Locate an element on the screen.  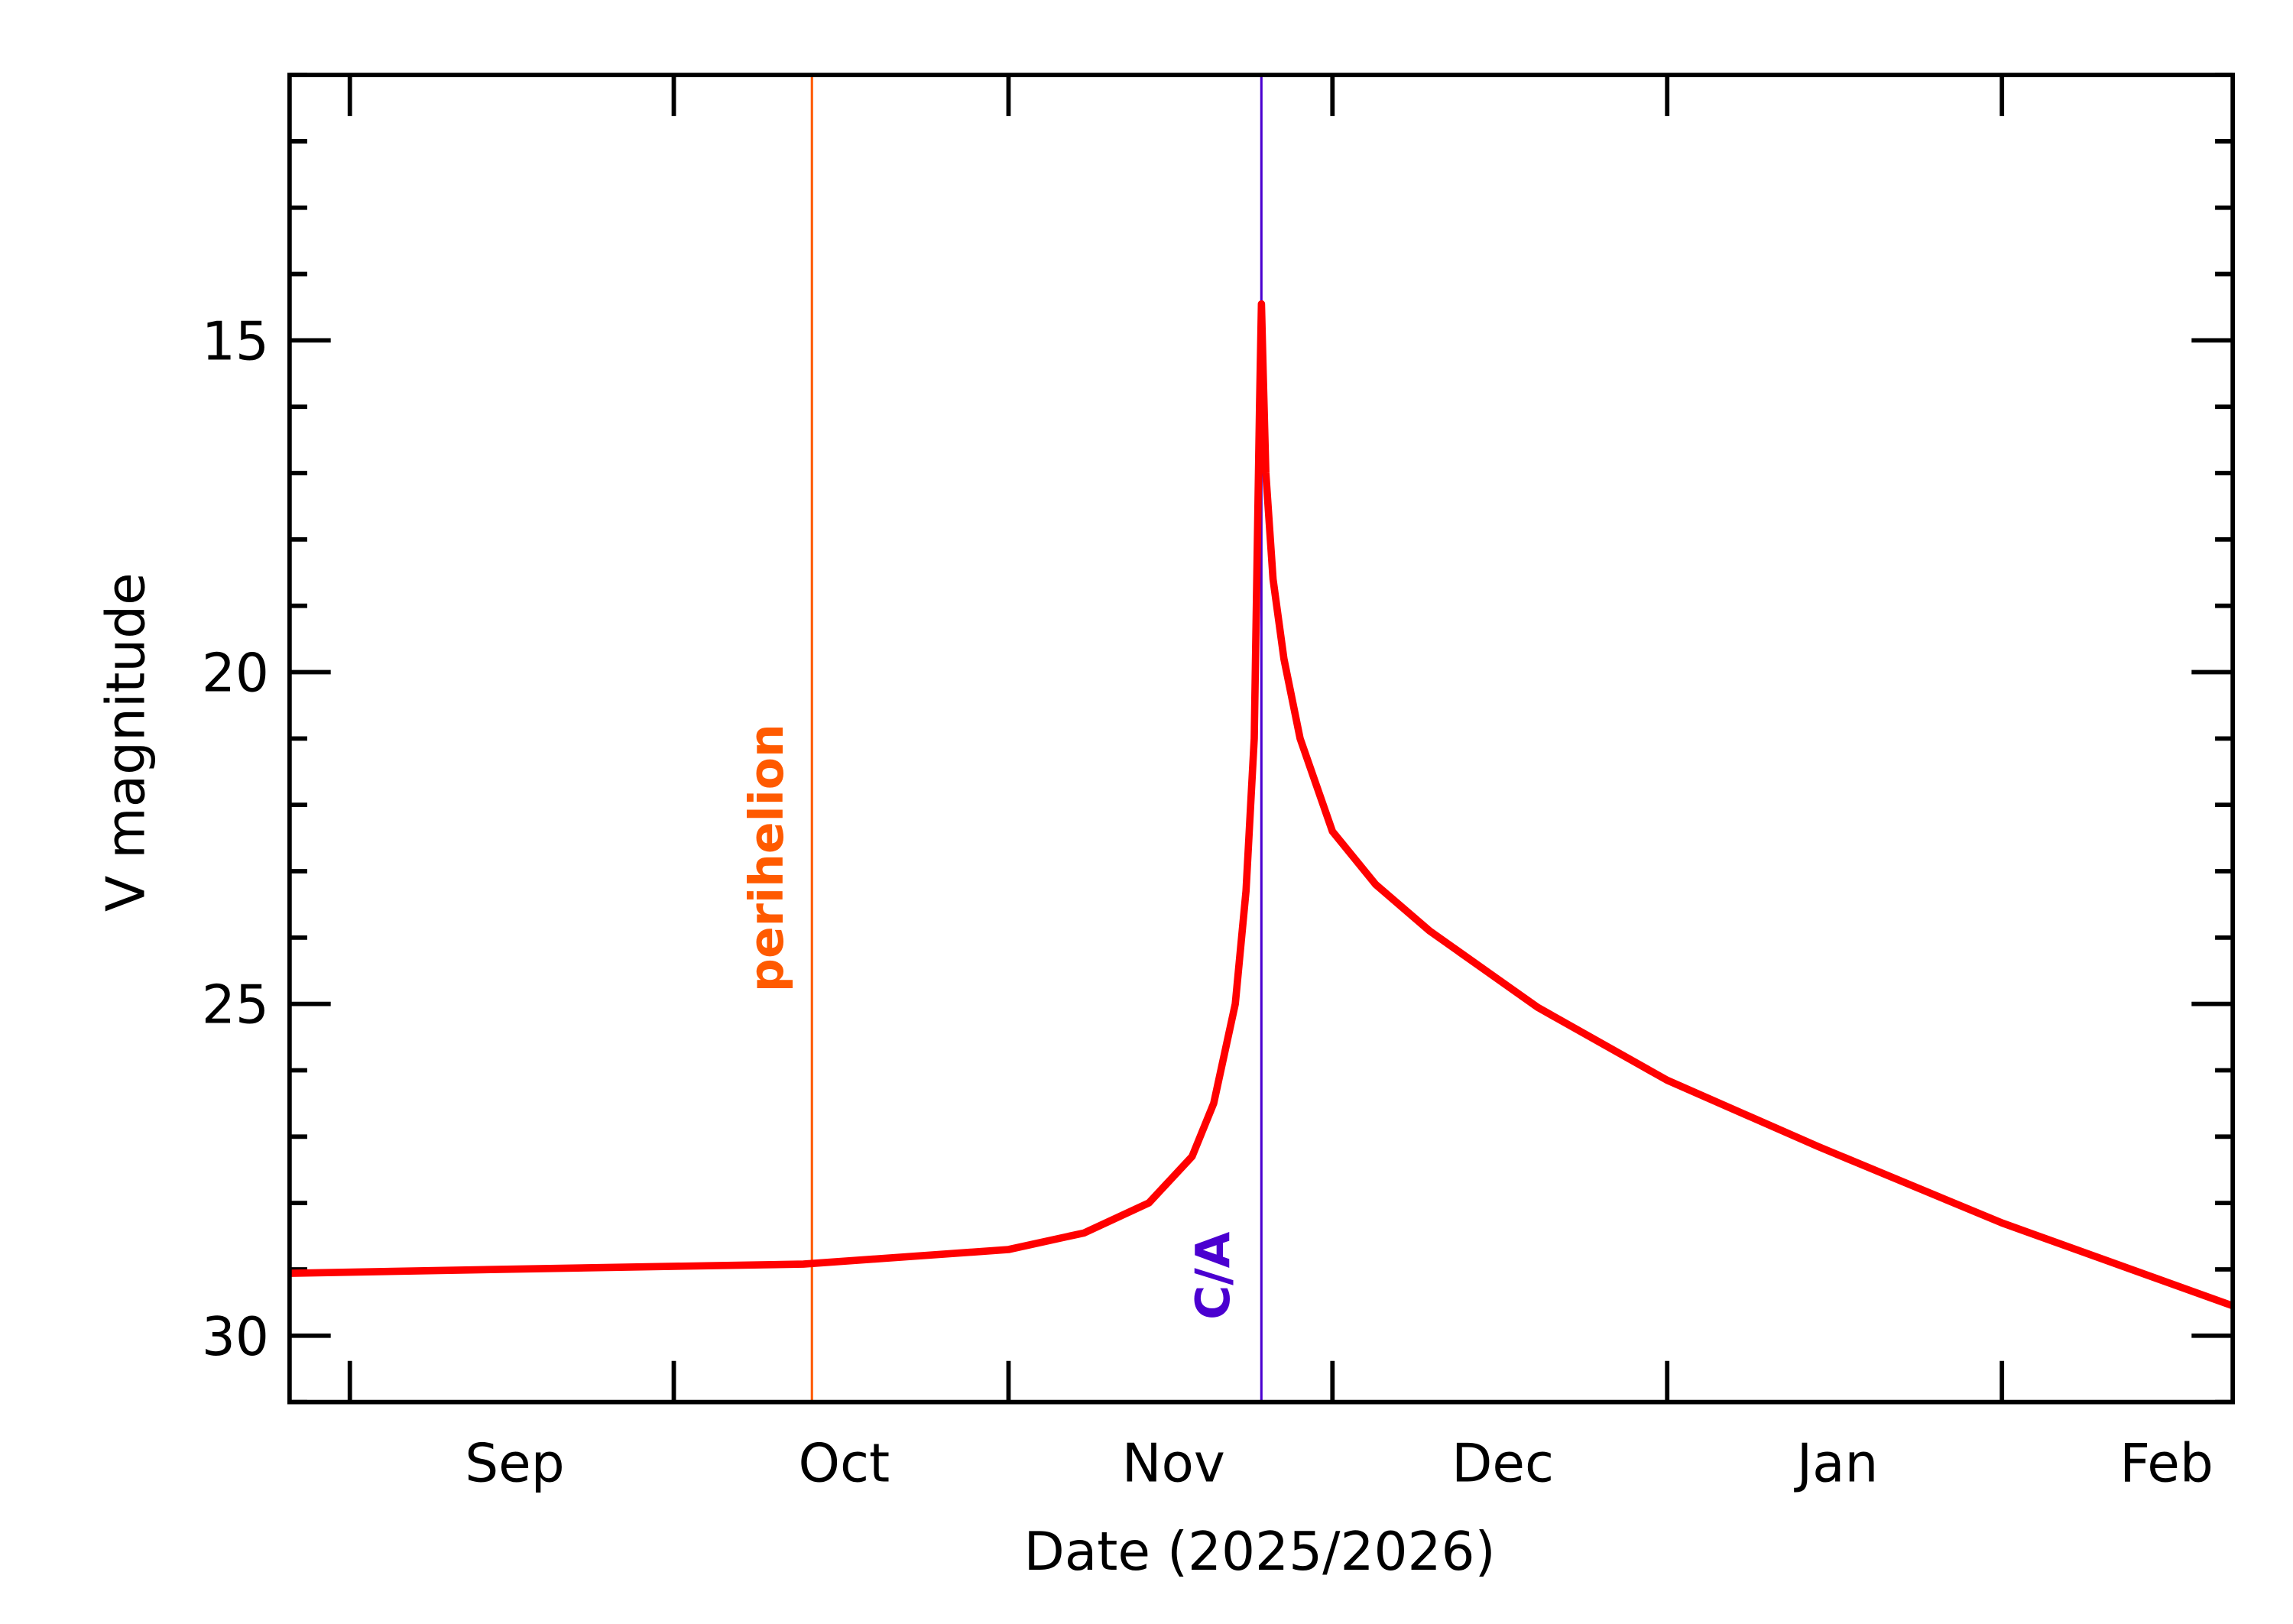
x-tick-label-nov: Nov is located at coordinates (1173, 1463).